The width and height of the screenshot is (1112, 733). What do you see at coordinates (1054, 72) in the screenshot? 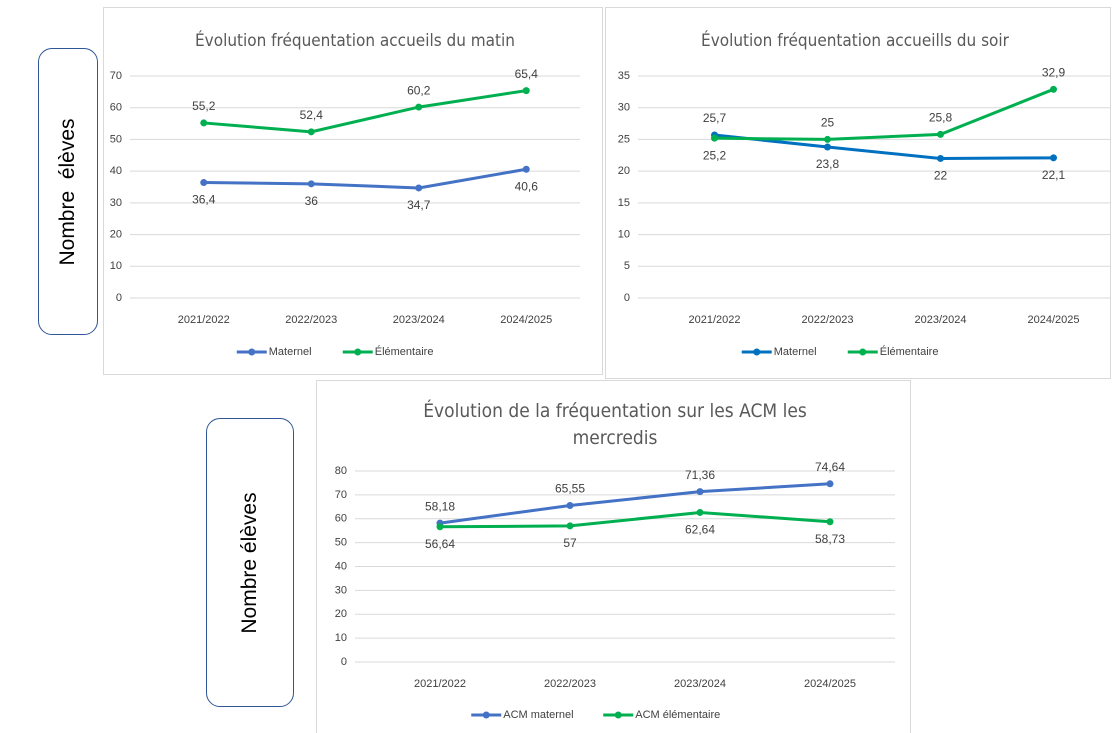
I see `data-label: 32,9` at bounding box center [1054, 72].